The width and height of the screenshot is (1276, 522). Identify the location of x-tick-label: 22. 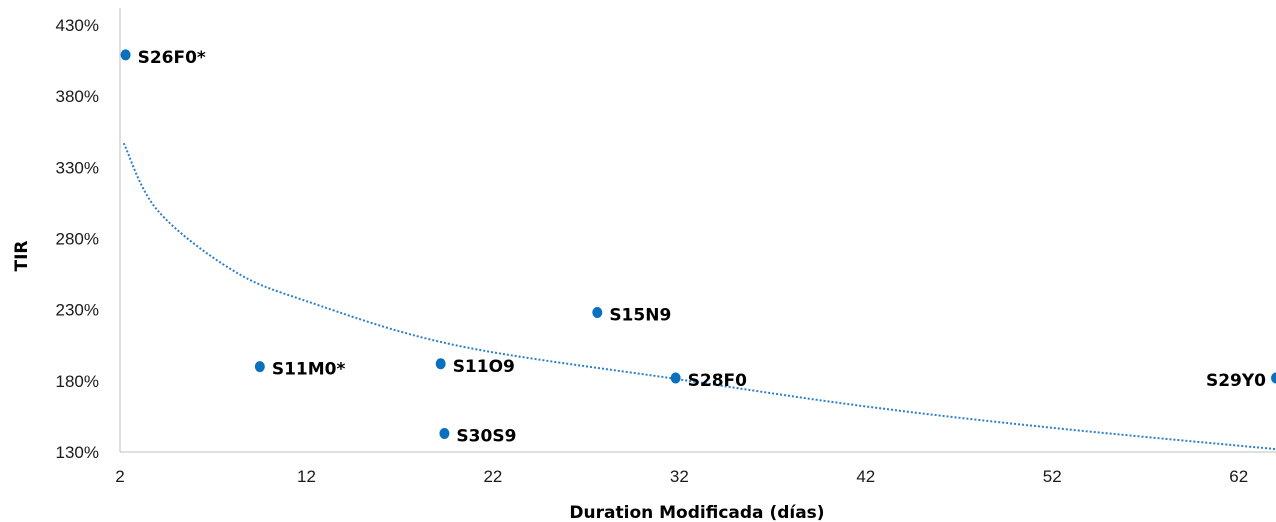
(492, 476).